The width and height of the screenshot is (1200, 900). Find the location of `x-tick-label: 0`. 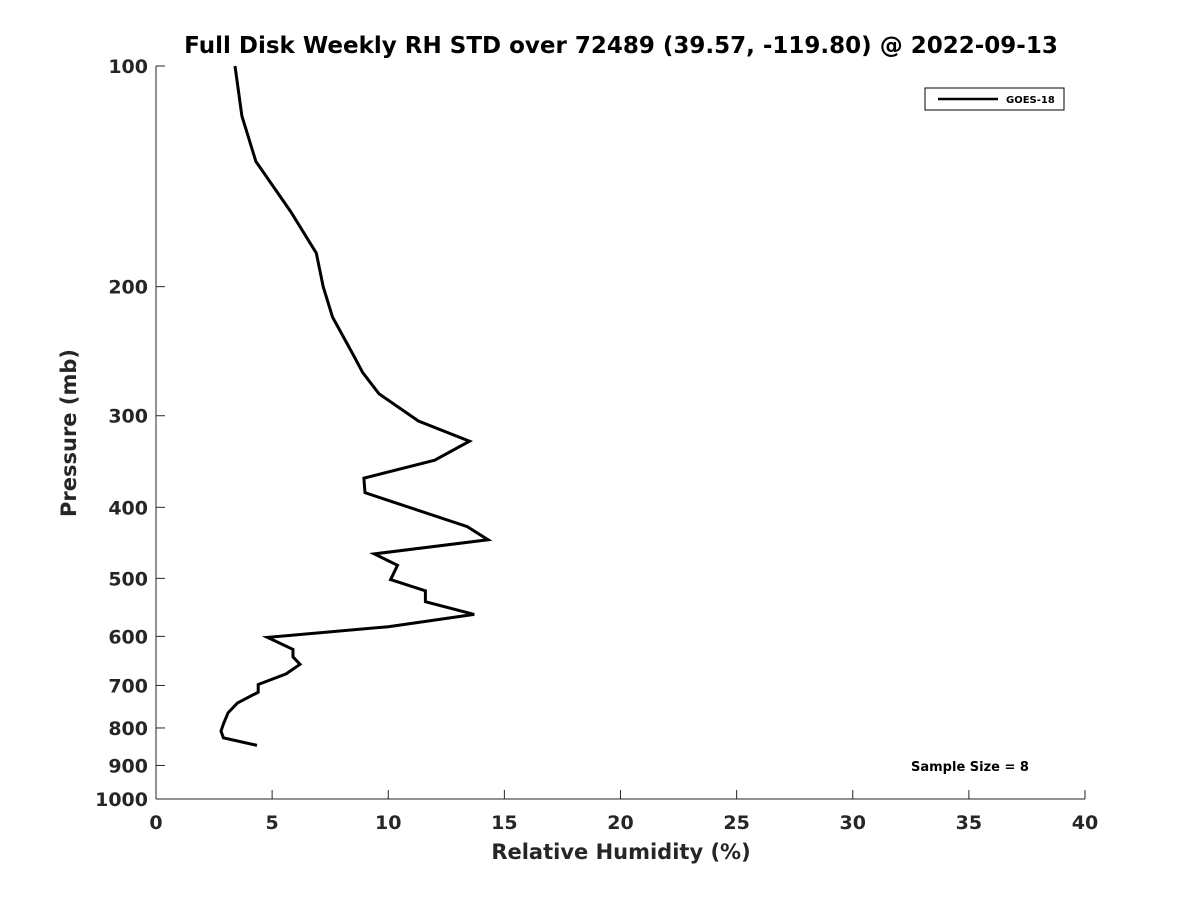

x-tick-label: 0 is located at coordinates (155, 823).